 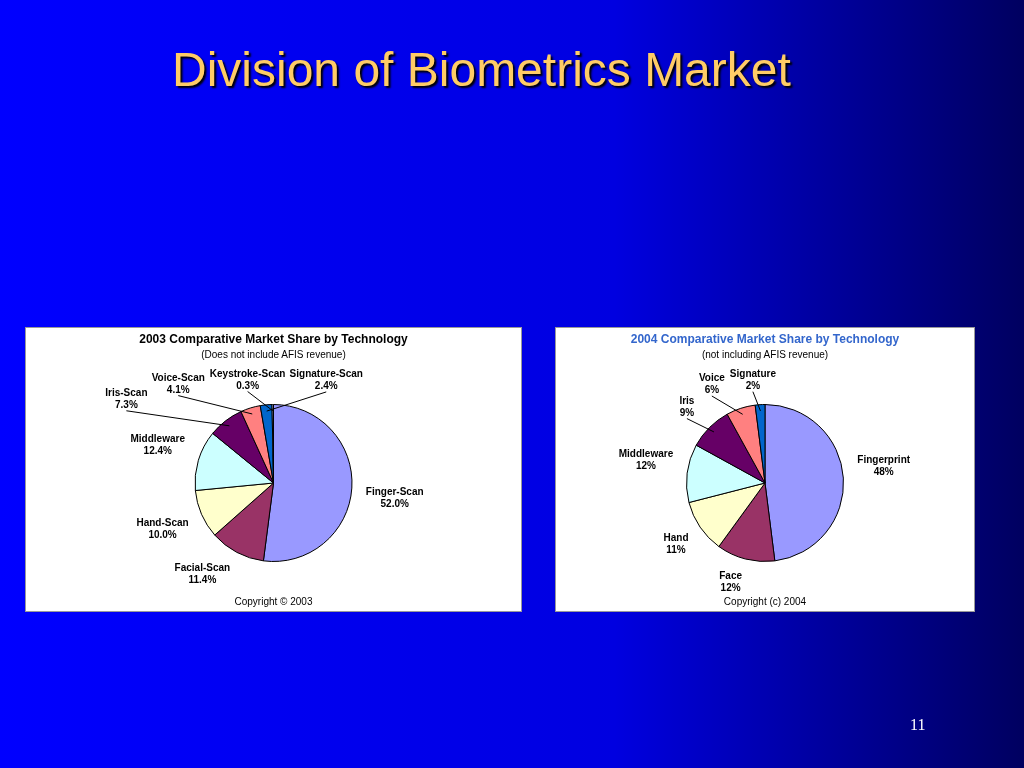 What do you see at coordinates (248, 385) in the screenshot?
I see `data-label: 0.3%` at bounding box center [248, 385].